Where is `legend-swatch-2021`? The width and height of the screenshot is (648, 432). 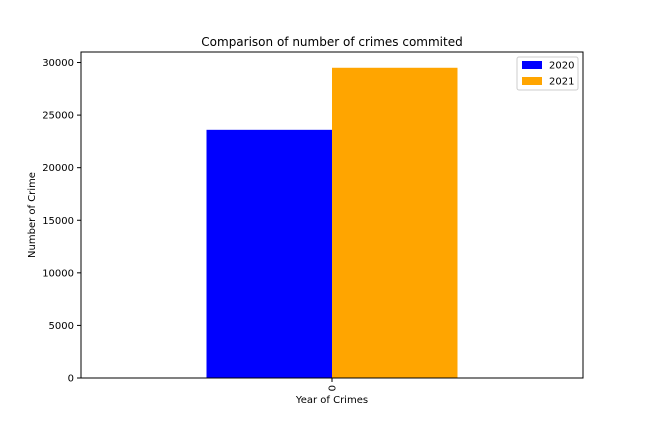 legend-swatch-2021 is located at coordinates (532, 81).